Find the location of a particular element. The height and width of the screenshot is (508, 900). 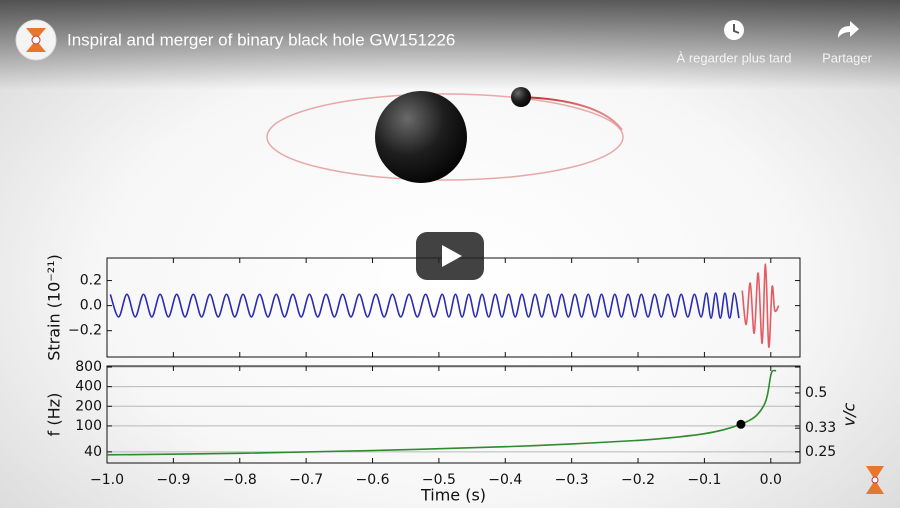

y2-tick-label: 0.33 is located at coordinates (820, 428).